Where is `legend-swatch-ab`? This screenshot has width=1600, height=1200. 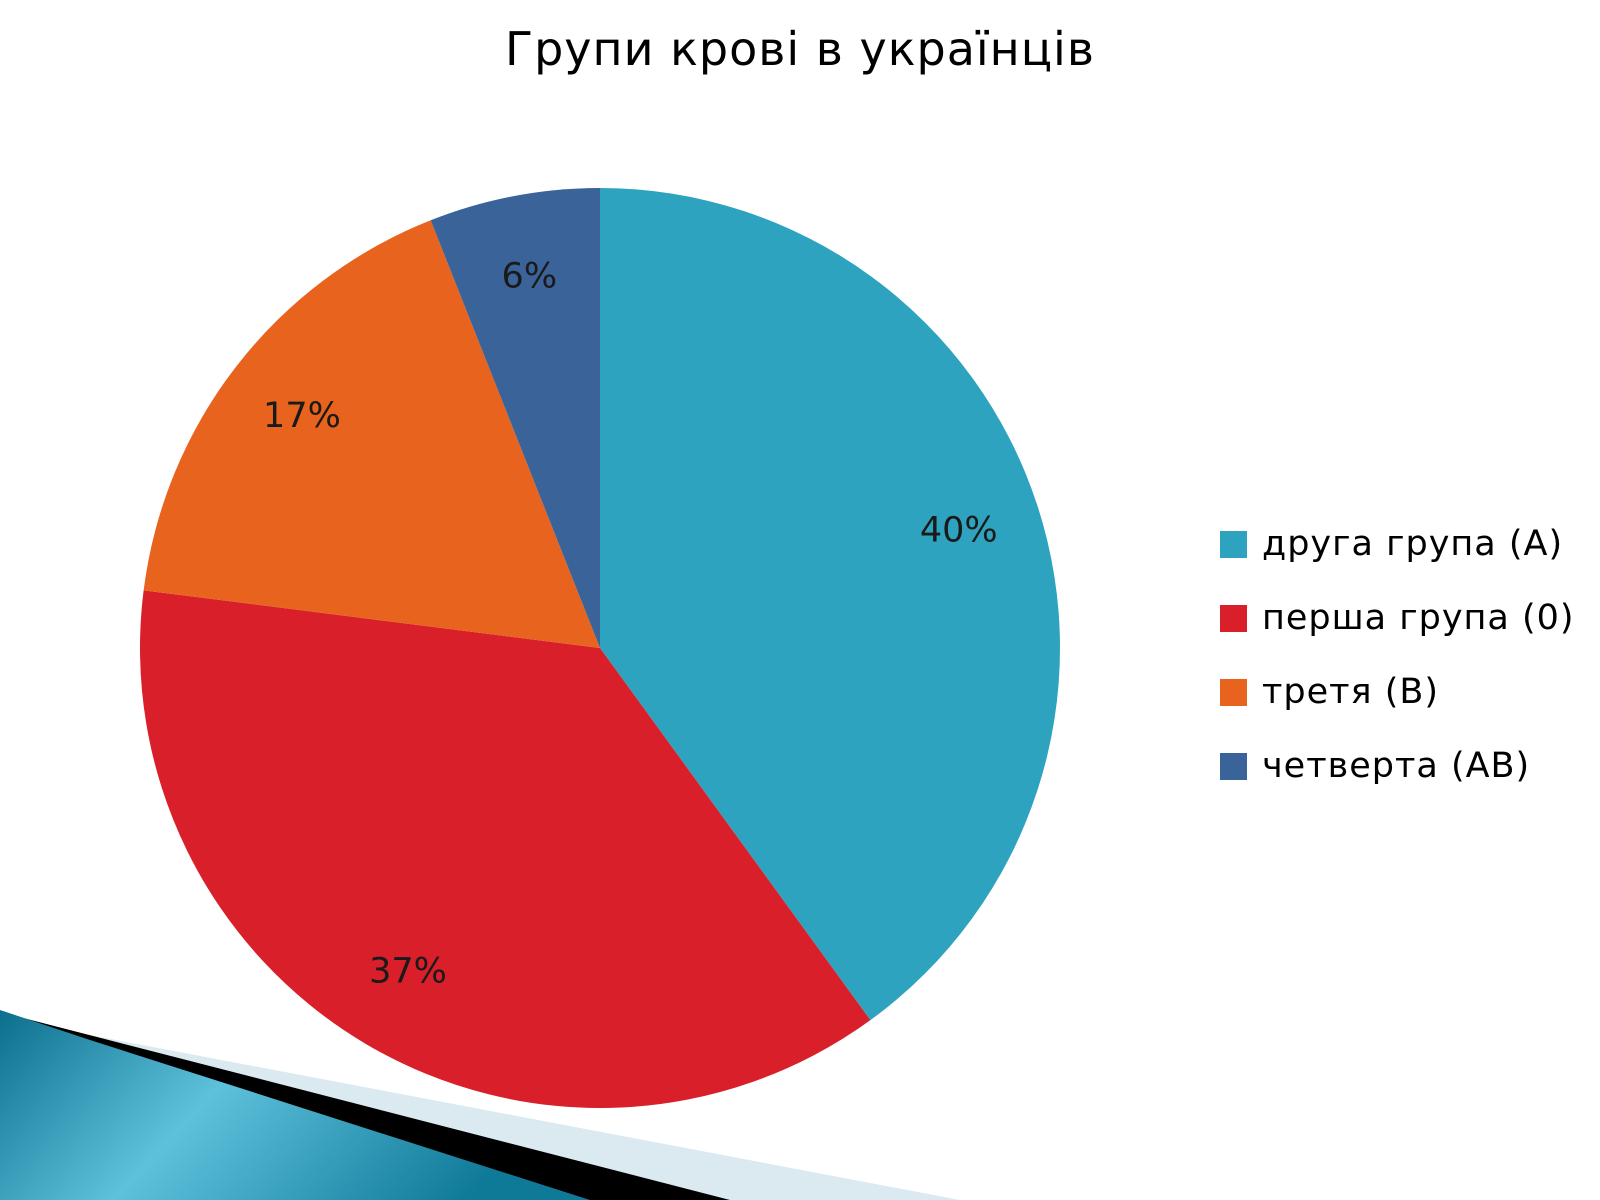
legend-swatch-ab is located at coordinates (1233, 766).